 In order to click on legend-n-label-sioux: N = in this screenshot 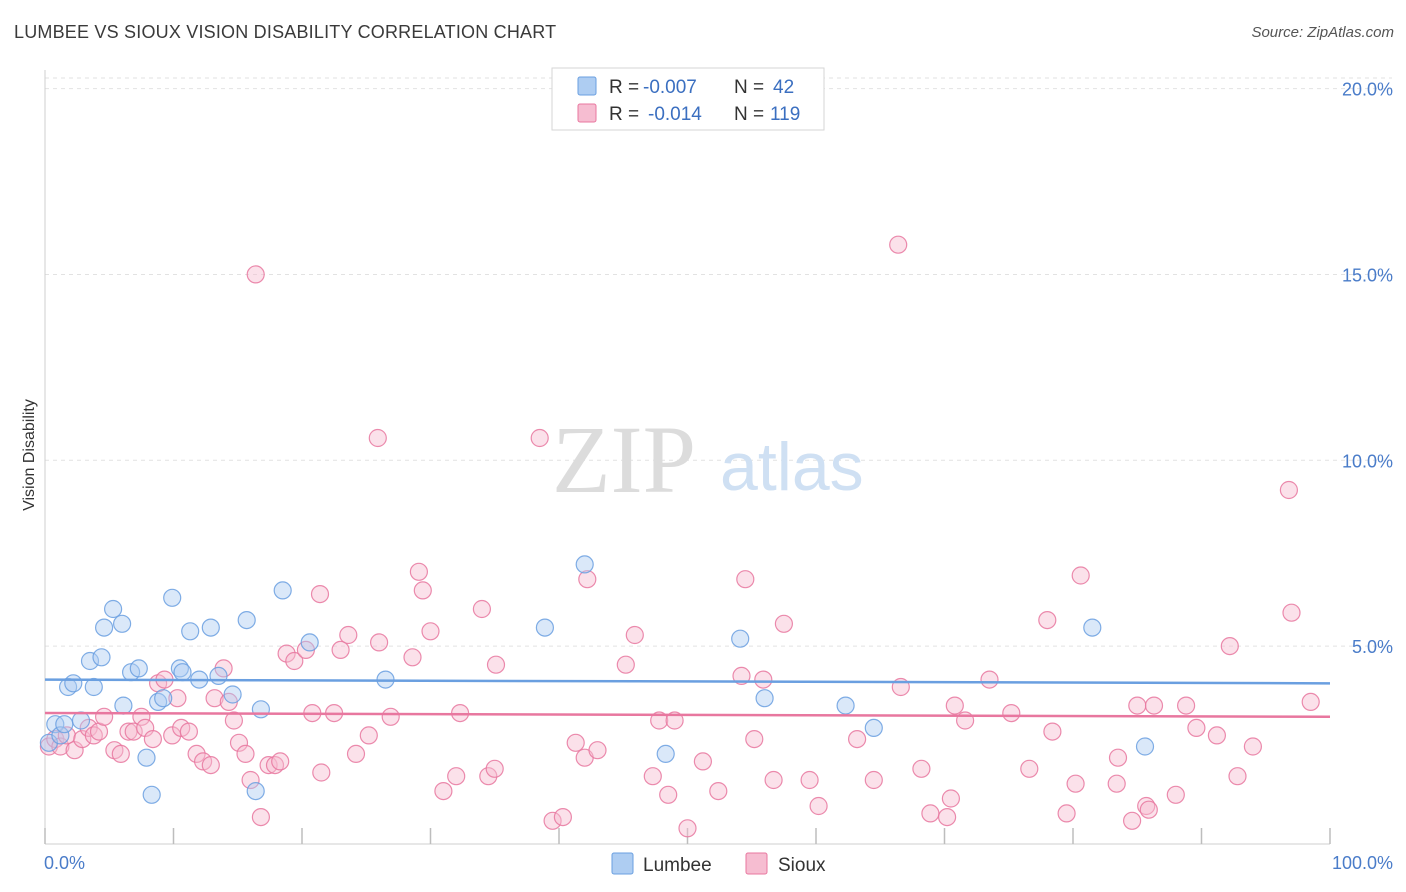, I will do `click(749, 114)`.